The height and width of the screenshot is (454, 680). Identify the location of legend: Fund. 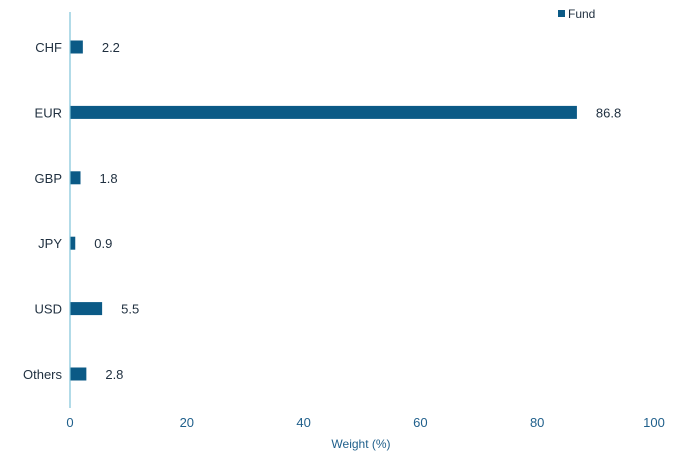
(576, 14).